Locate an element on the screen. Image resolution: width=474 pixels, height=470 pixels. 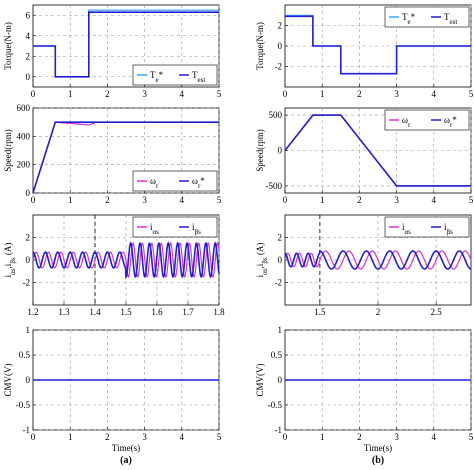
y-tick-label: -2 is located at coordinates (279, 283).